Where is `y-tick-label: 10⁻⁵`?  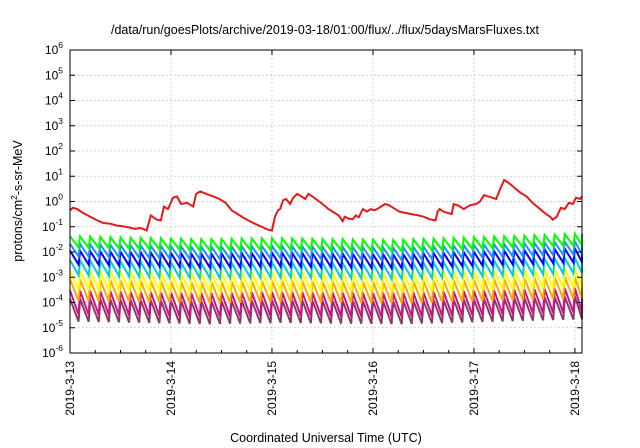
y-tick-label: 10⁻⁵ is located at coordinates (52, 326).